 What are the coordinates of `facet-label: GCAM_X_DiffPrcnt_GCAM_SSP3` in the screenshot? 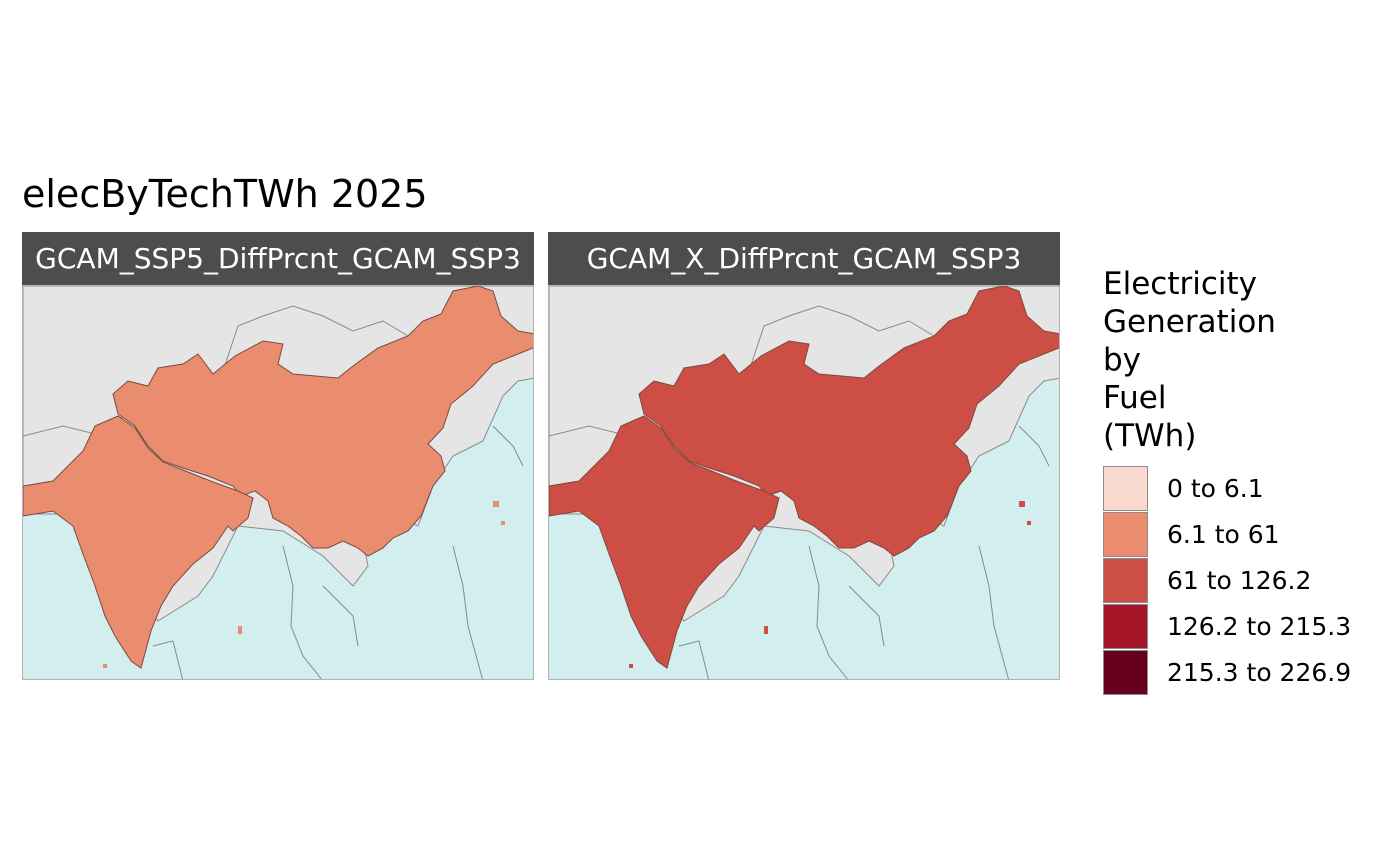 It's located at (804, 258).